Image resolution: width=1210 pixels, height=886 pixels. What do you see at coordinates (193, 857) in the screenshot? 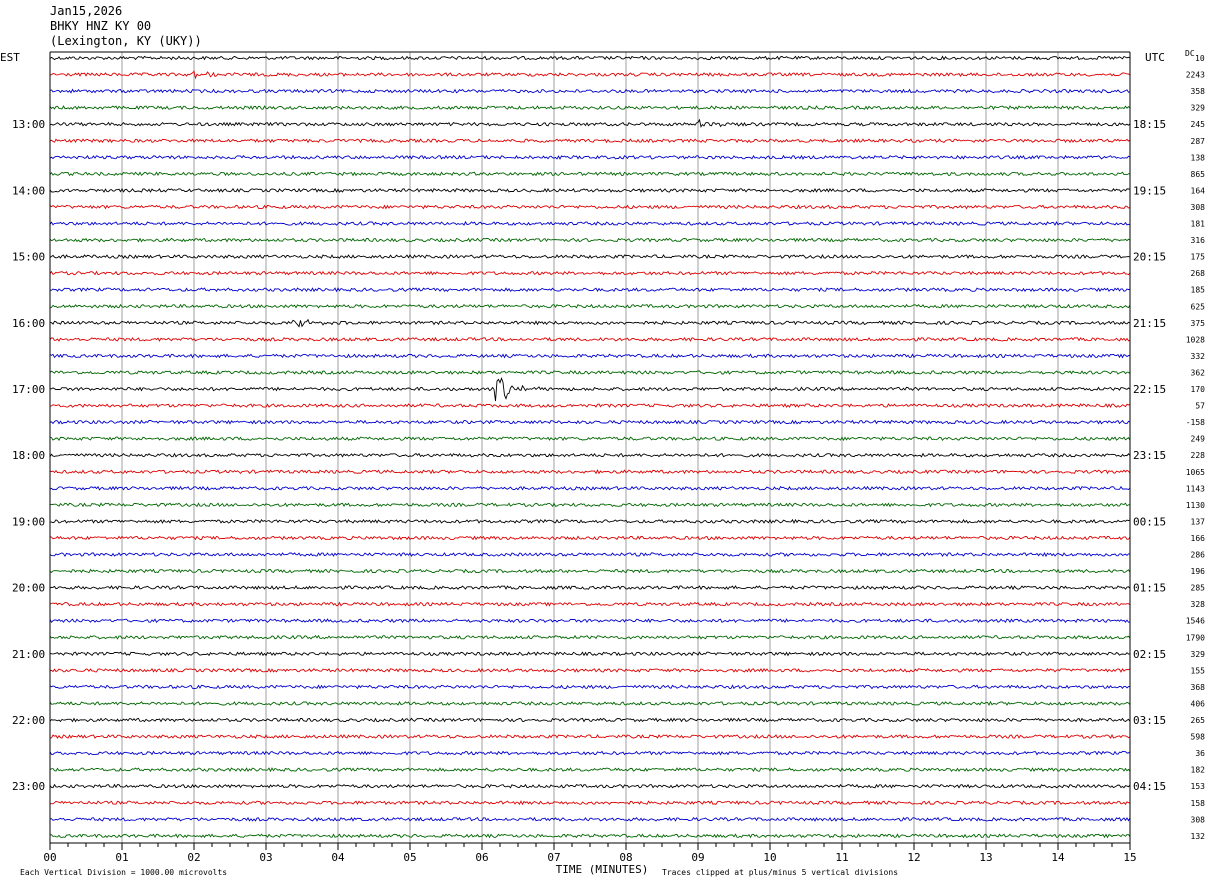
I see `x-tick-label: 02` at bounding box center [193, 857].